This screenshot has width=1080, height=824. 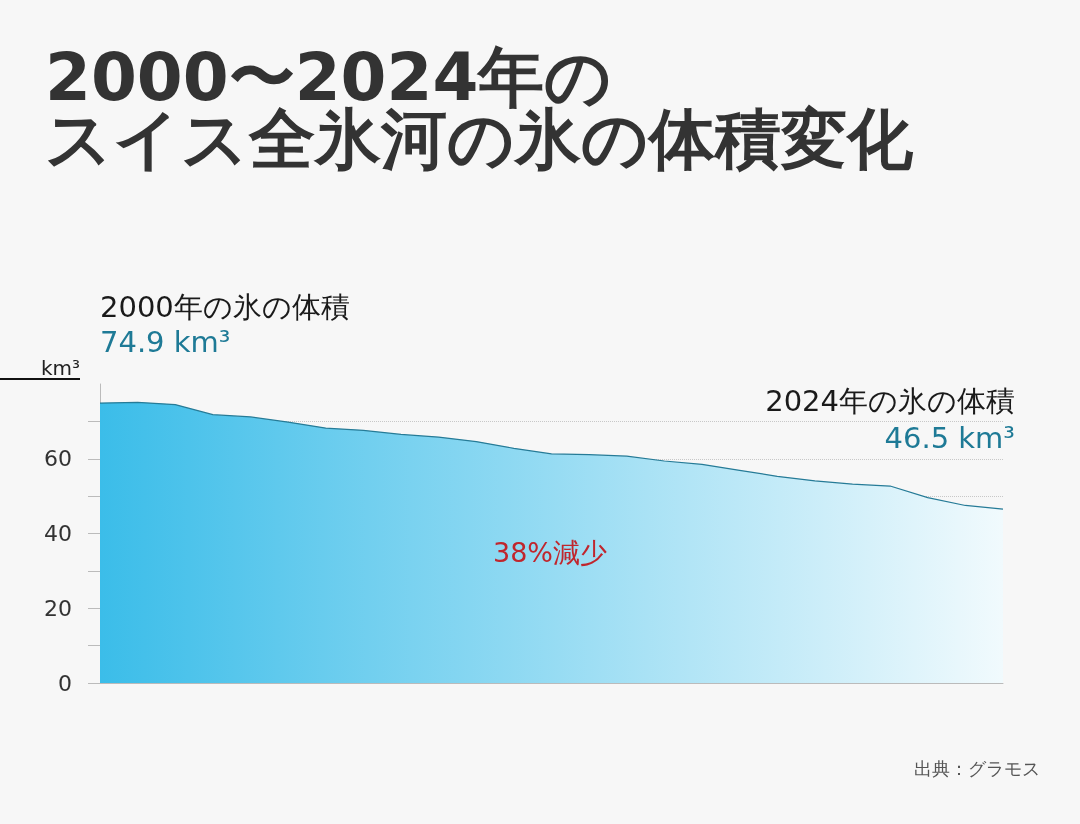 I want to click on annotation: 38%減少, so click(x=550, y=552).